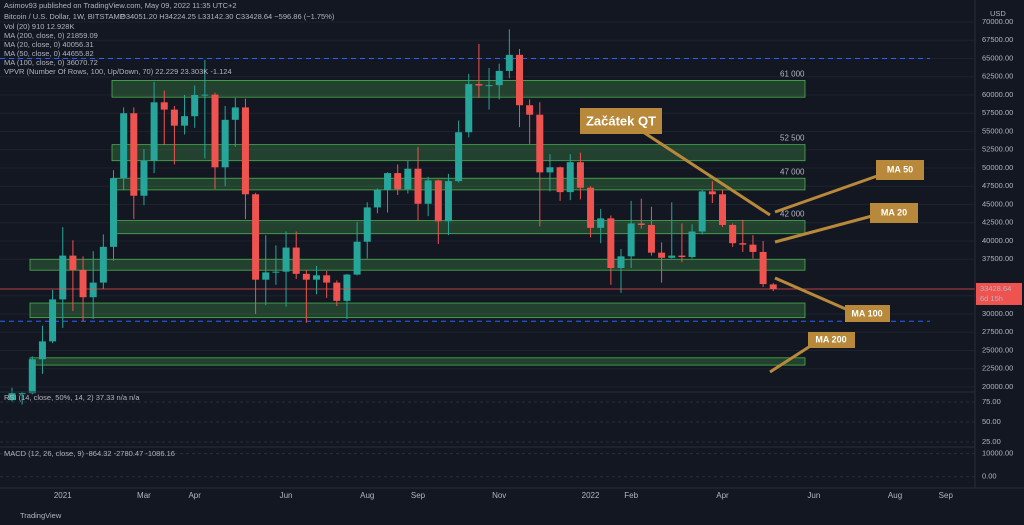 This screenshot has height=525, width=1024. What do you see at coordinates (997, 368) in the screenshot?
I see `y-tick-label: 22500.00` at bounding box center [997, 368].